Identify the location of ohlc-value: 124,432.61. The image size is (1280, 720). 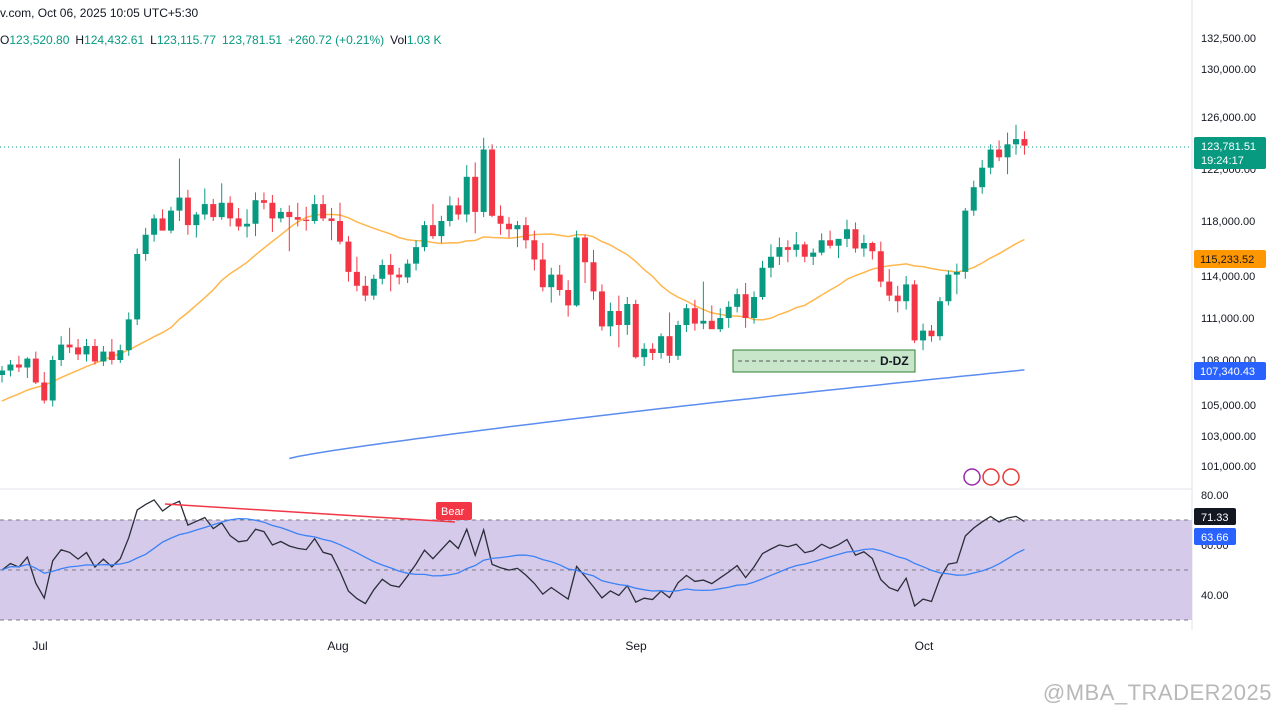
(114, 40).